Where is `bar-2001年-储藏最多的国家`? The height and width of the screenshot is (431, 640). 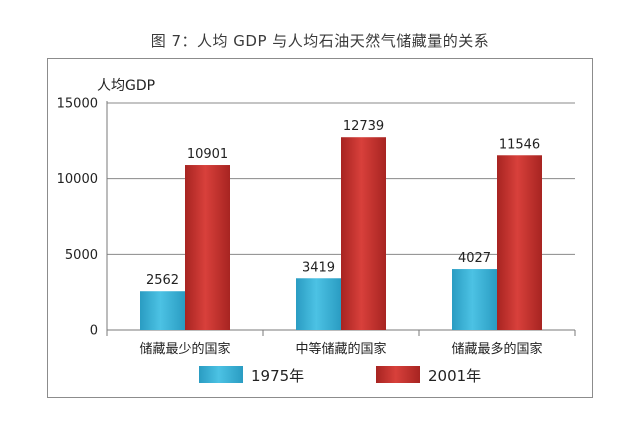 bar-2001年-储藏最多的国家 is located at coordinates (519, 242).